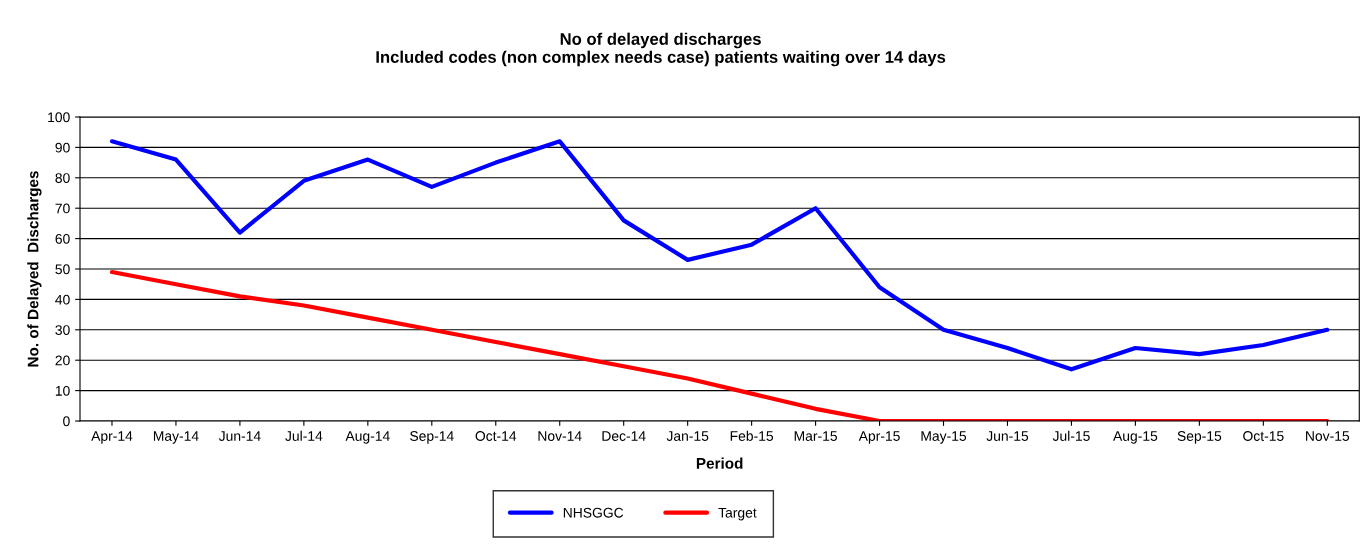 The height and width of the screenshot is (544, 1362). What do you see at coordinates (1135, 437) in the screenshot?
I see `x-tick-label: Aug-15` at bounding box center [1135, 437].